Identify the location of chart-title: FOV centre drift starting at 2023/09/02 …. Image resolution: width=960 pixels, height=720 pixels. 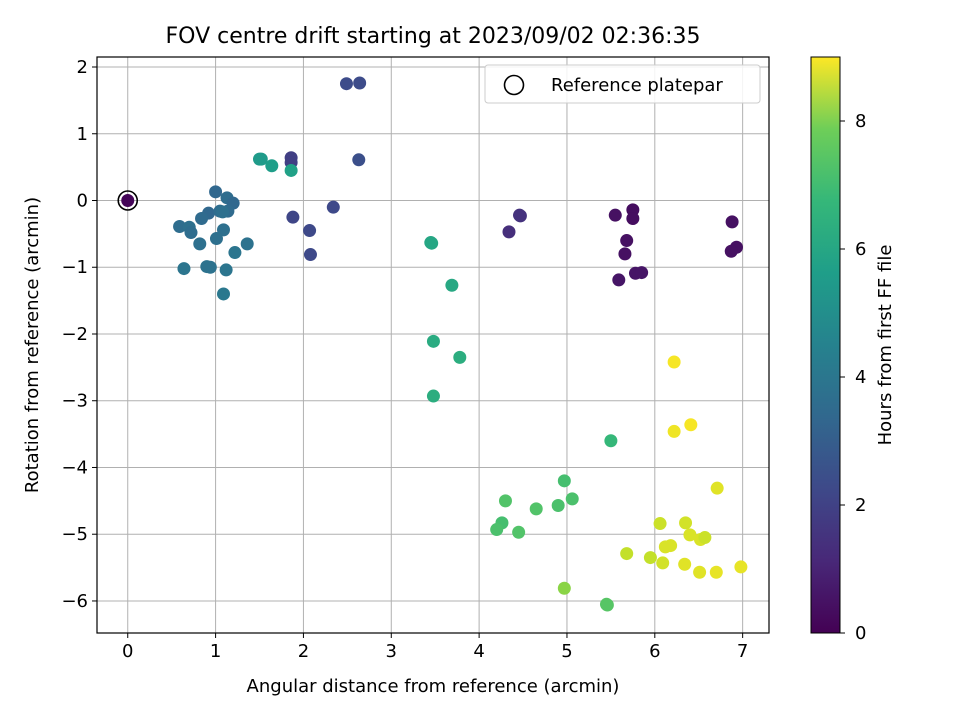
(433, 36).